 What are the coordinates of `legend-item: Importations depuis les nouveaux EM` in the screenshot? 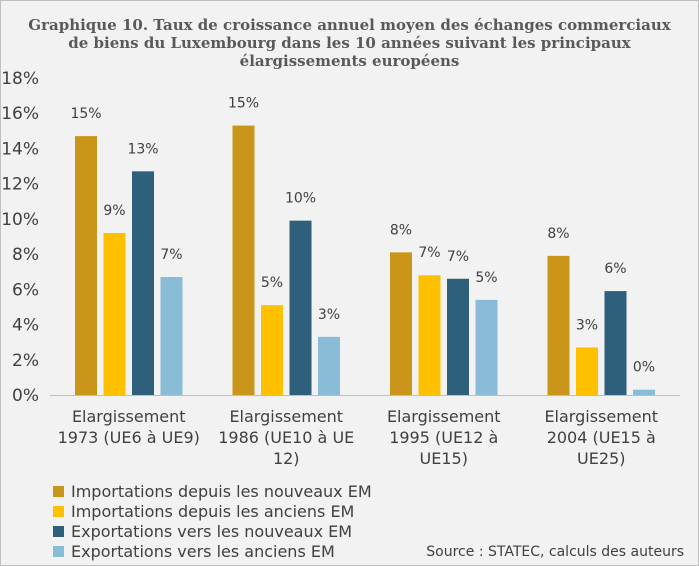 It's located at (212, 491).